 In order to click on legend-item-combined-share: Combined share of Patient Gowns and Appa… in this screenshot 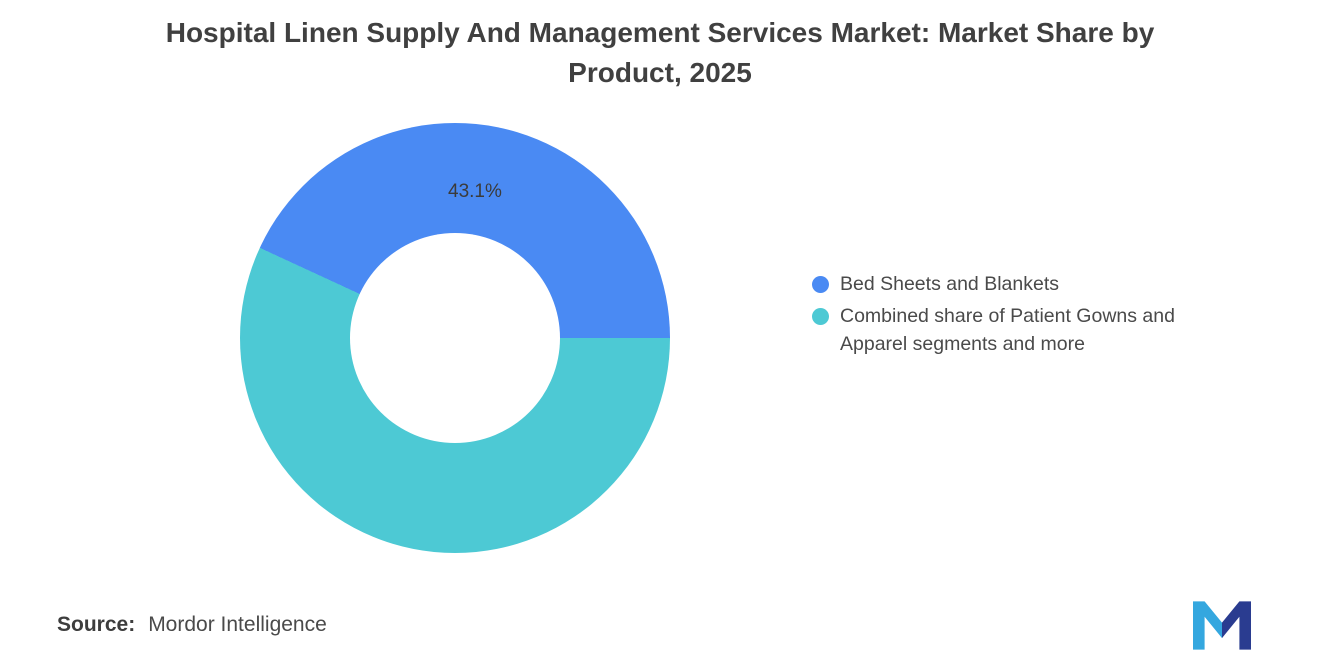, I will do `click(1026, 330)`.